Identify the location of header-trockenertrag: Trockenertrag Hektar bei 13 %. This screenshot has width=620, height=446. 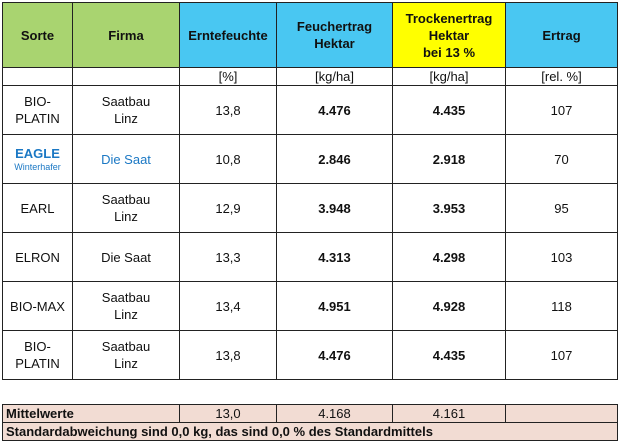
(449, 35).